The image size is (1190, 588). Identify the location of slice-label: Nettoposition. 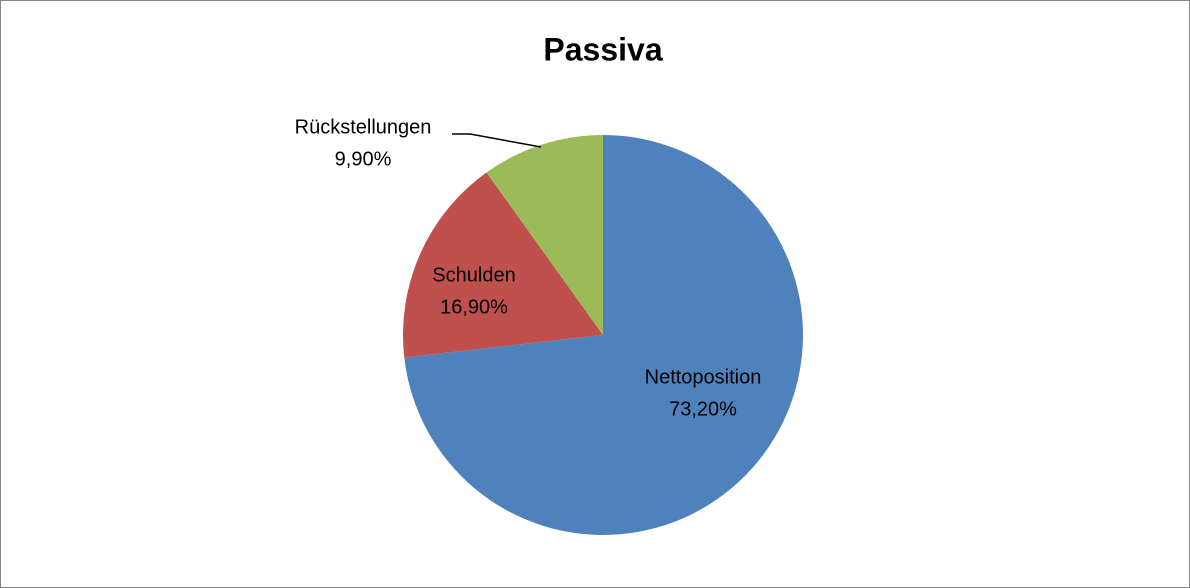
(703, 377).